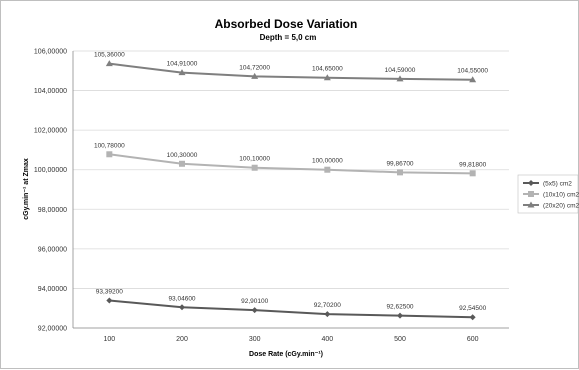 The height and width of the screenshot is (370, 579). What do you see at coordinates (181, 298) in the screenshot?
I see `data-label: 93,04600` at bounding box center [181, 298].